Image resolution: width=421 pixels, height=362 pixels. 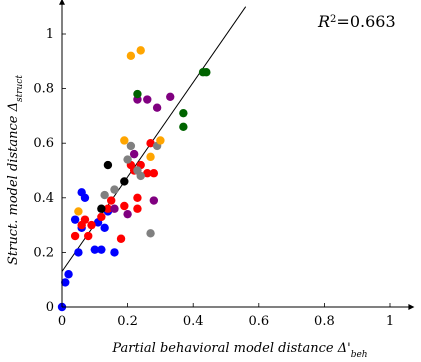 What do you see at coordinates (43, 198) in the screenshot?
I see `y-tick-label: 0.4` at bounding box center [43, 198].